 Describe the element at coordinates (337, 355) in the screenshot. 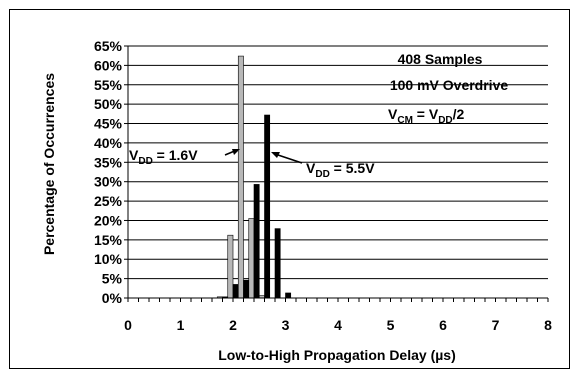

I see `x-axis-label: Low-to-High Propagation Delay (µs)` at that location.